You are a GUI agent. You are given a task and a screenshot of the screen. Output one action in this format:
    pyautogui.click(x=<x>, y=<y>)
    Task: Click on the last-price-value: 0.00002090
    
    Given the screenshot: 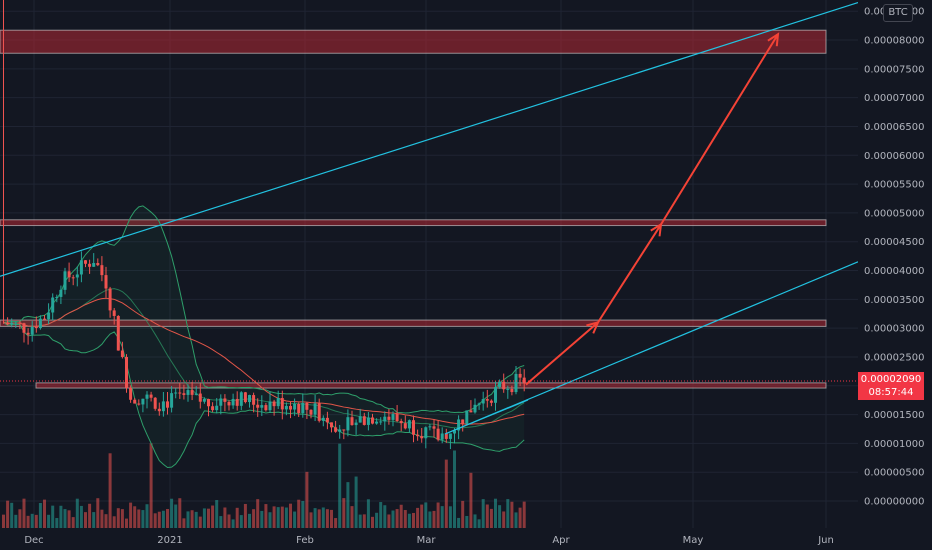 What is the action you would take?
    pyautogui.click(x=891, y=379)
    